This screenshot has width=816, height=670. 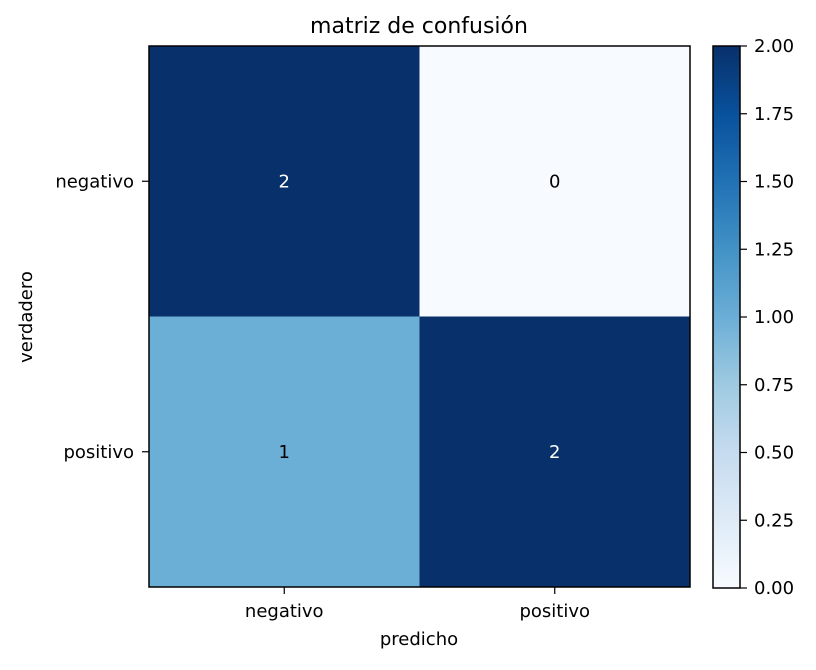 I want to click on cell-value-label: 0, so click(x=554, y=181).